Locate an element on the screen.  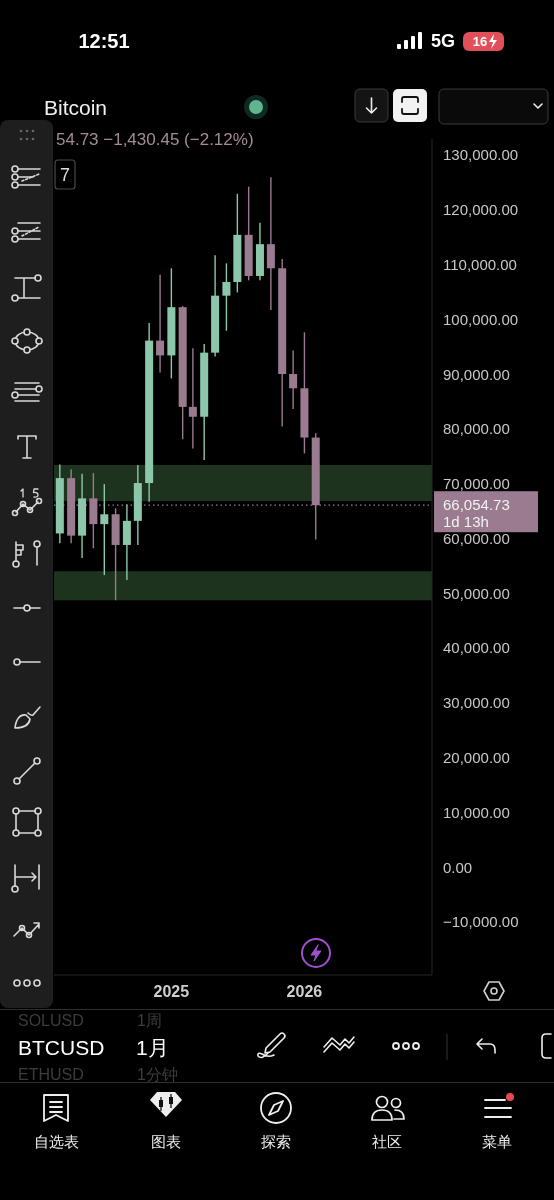
chart-title: Bitcoin is located at coordinates (76, 107).